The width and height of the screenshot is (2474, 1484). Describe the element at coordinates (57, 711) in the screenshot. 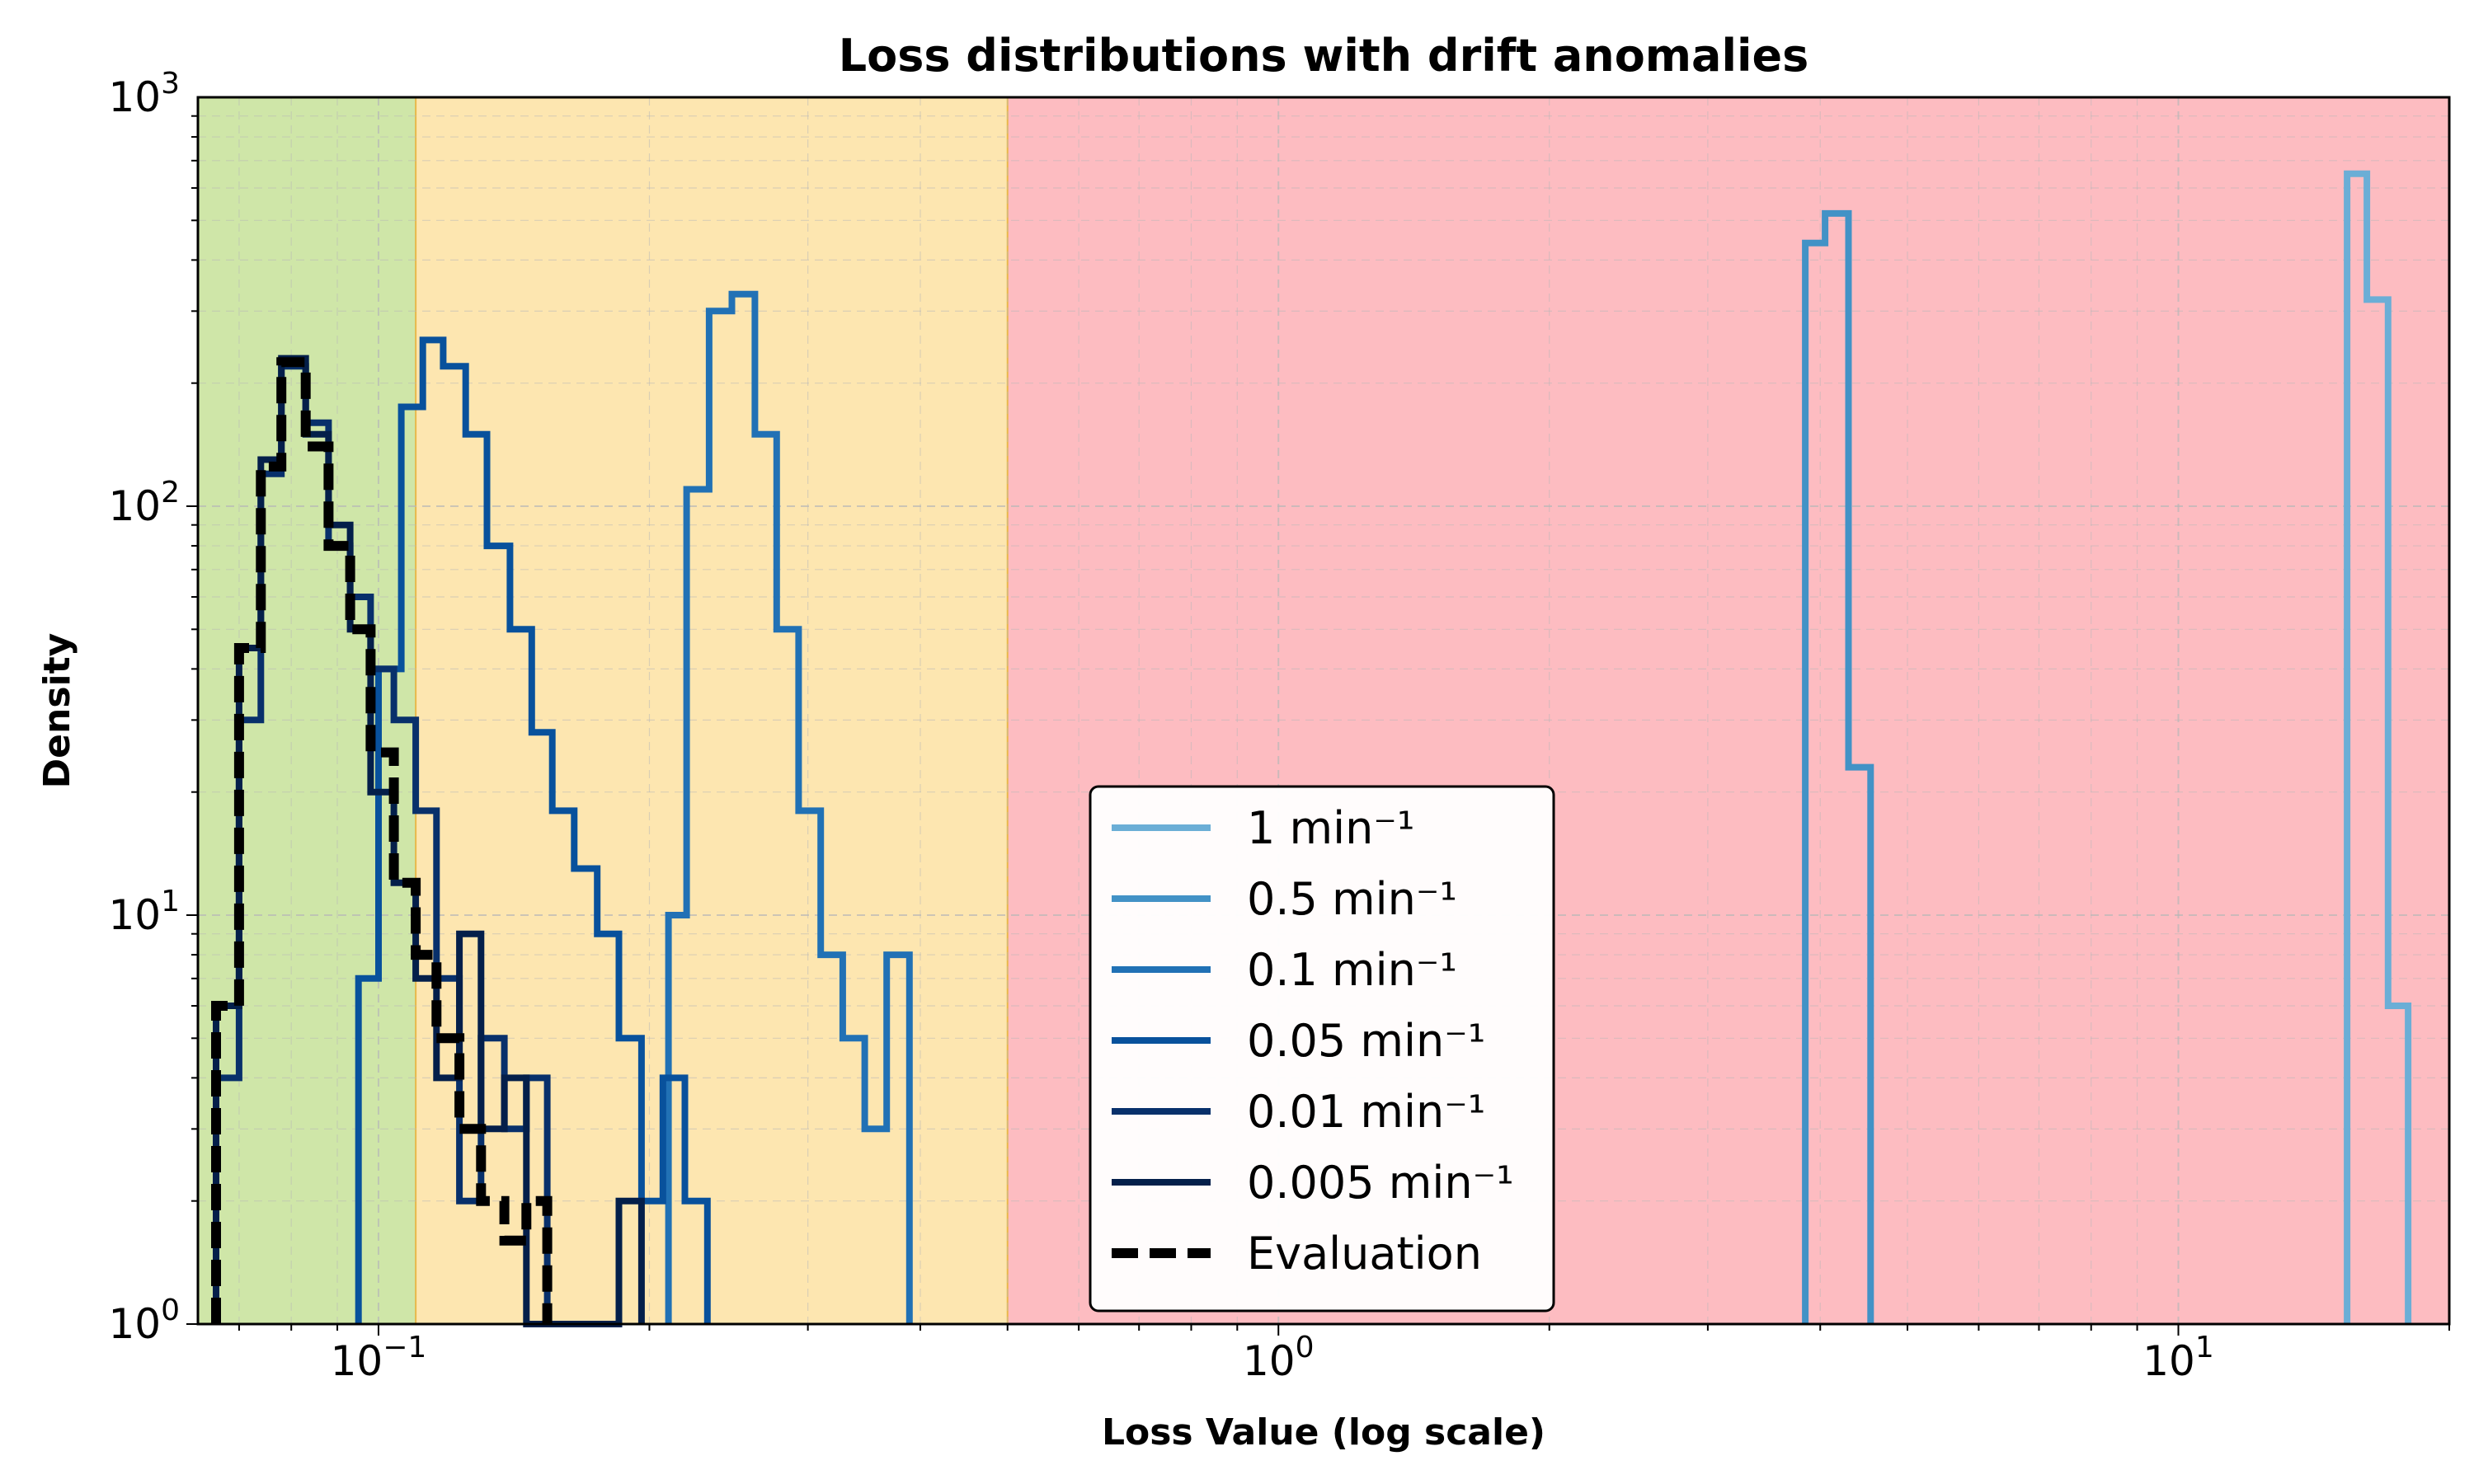

I see `y-axis-label: Density` at that location.